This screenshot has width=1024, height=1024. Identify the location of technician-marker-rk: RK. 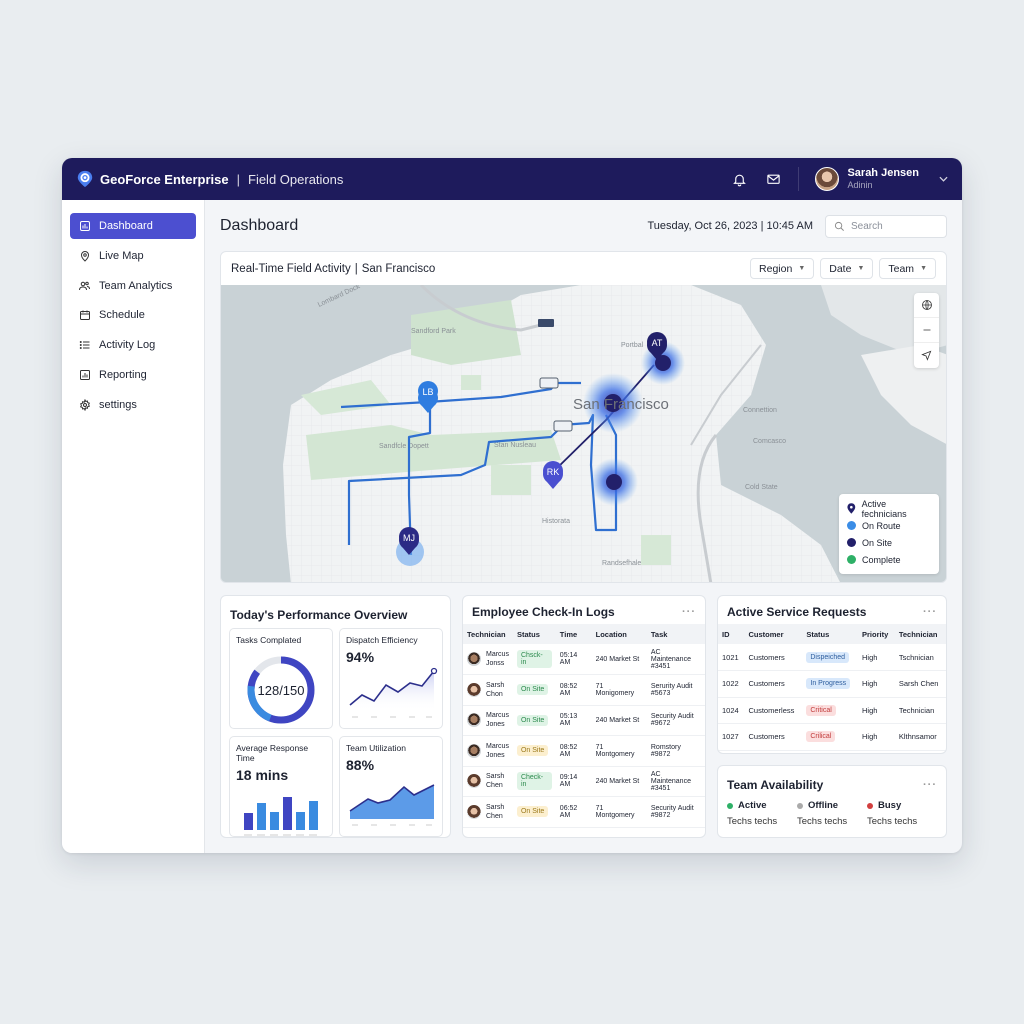
(553, 475).